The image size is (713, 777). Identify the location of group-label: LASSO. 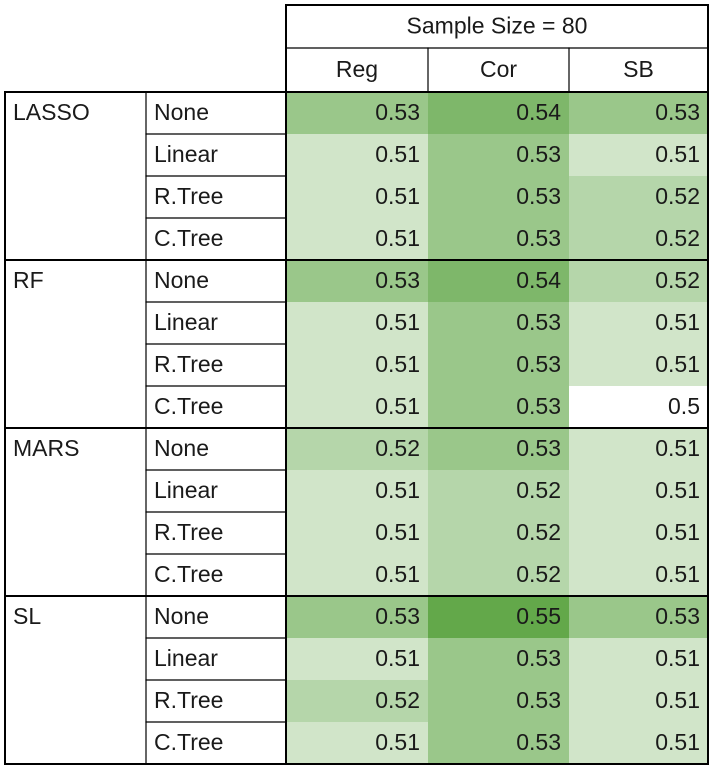
(51, 112).